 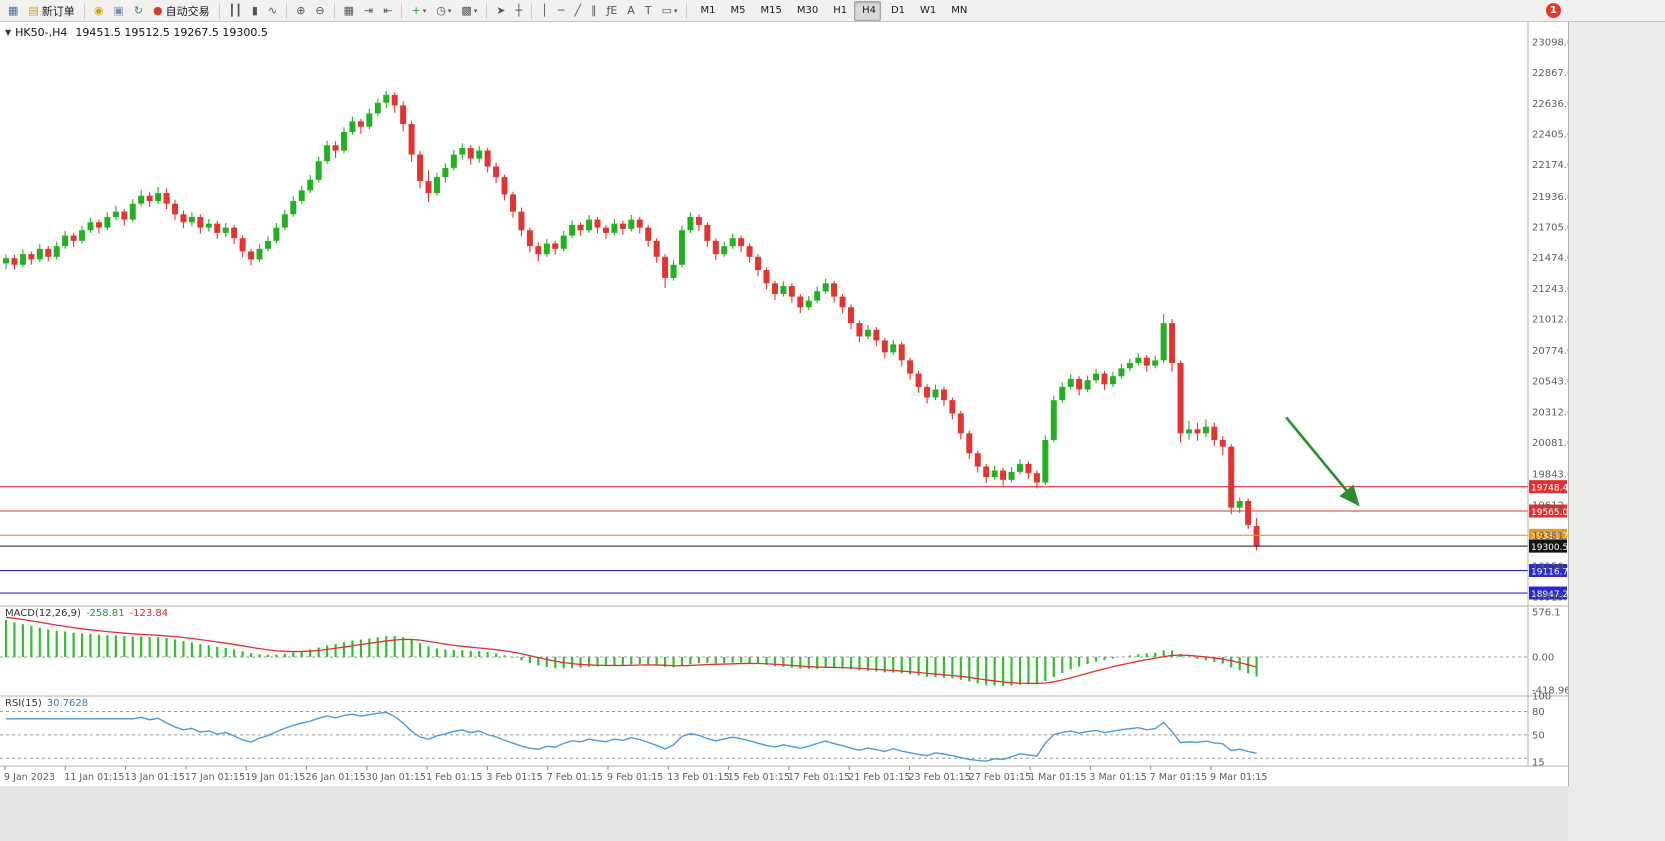 I want to click on window-footer, so click(x=784, y=814).